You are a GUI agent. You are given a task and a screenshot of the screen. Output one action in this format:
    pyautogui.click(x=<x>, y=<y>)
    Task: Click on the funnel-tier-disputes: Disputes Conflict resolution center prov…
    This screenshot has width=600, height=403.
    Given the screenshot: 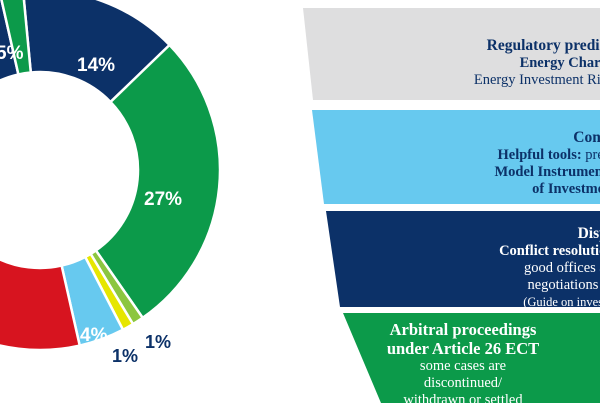 What is the action you would take?
    pyautogui.click(x=463, y=259)
    